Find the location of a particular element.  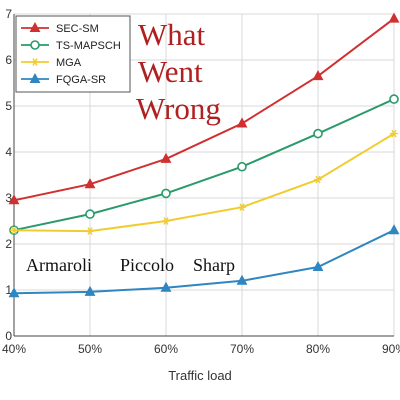

annotation-text: Went is located at coordinates (170, 71).